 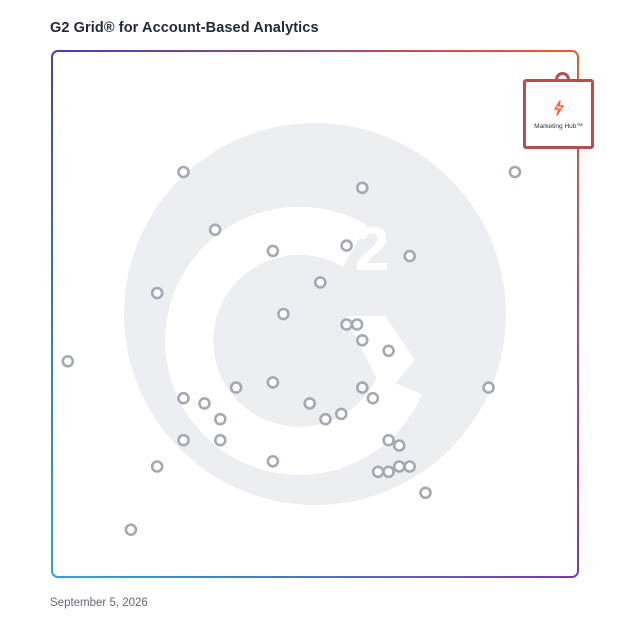 What do you see at coordinates (372, 249) in the screenshot?
I see `svg-text: 2` at bounding box center [372, 249].